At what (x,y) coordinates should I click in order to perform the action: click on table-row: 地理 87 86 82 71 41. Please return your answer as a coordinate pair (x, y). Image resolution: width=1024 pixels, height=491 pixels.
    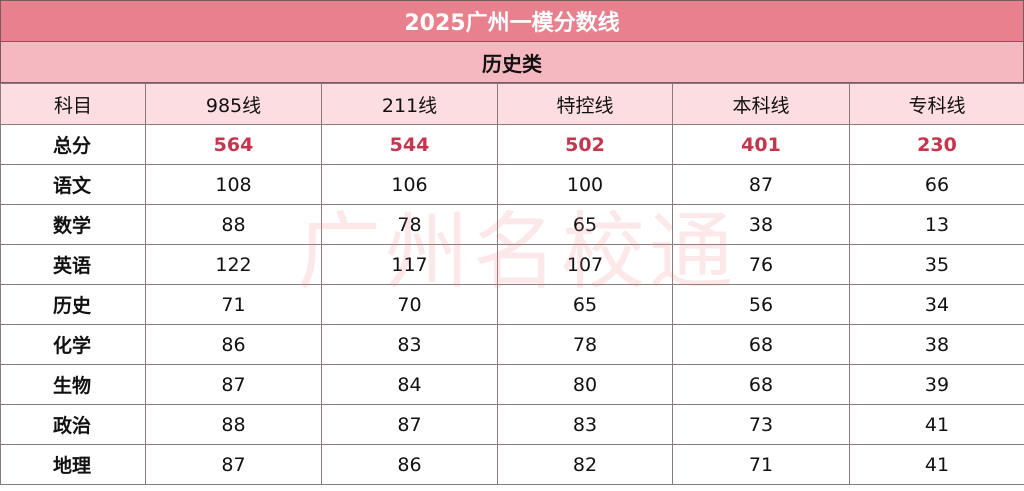
    Looking at the image, I should click on (512, 464).